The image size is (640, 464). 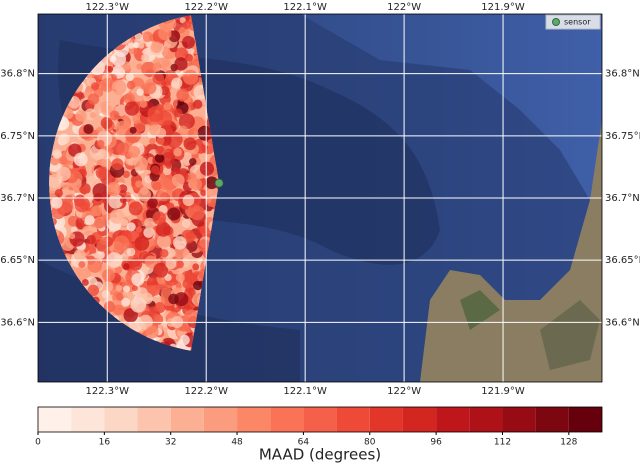 I want to click on x-tick-label: 122.2°W, so click(x=206, y=7).